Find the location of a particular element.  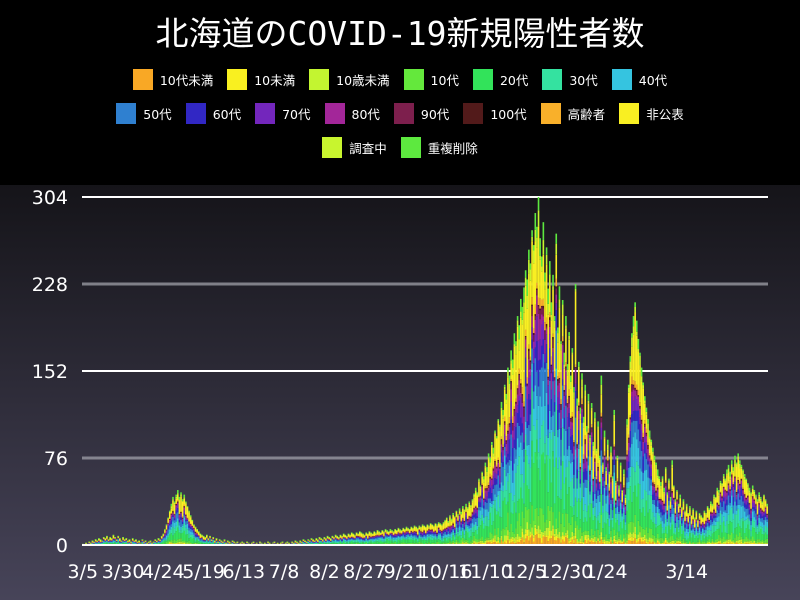

legend-label-10代: 10代 is located at coordinates (444, 80).